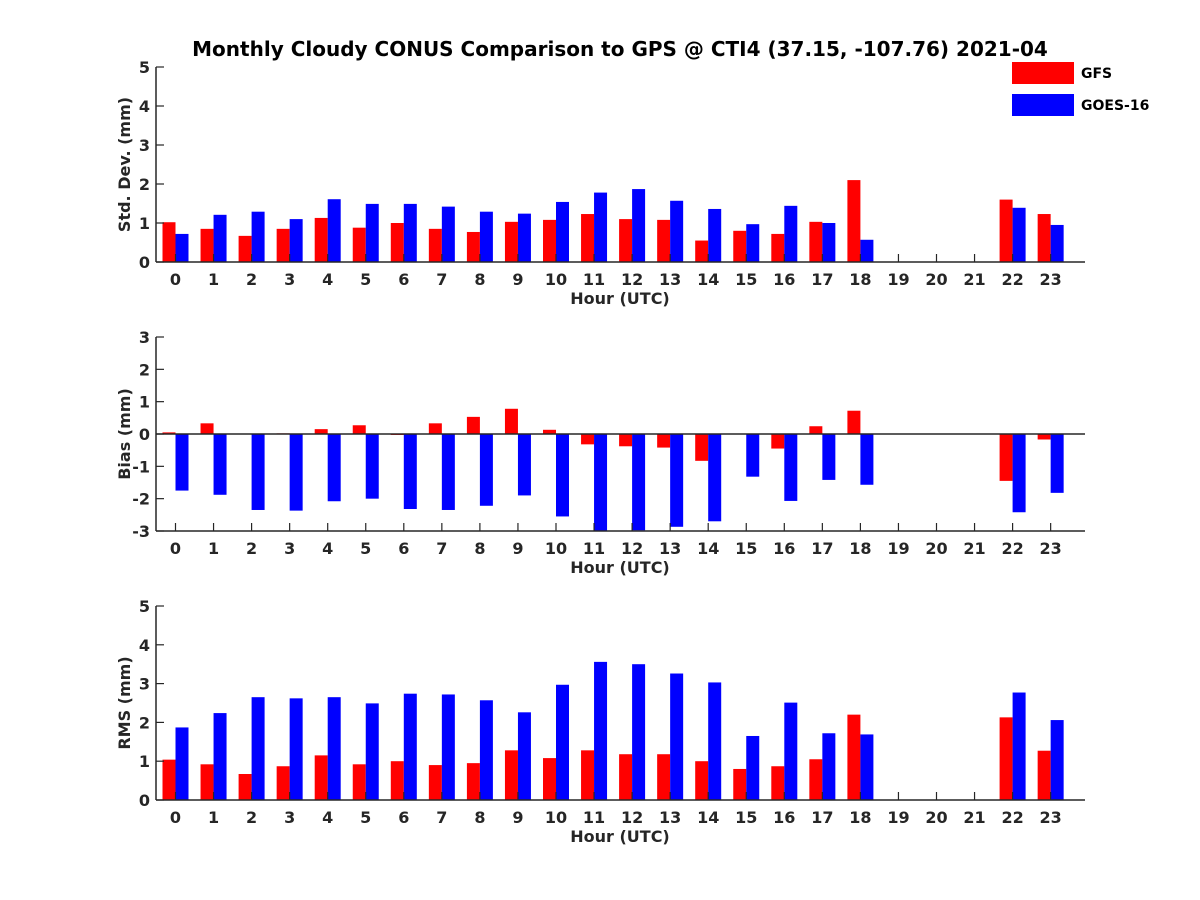  Describe the element at coordinates (124, 434) in the screenshot. I see `y-axis-label: Bias (mm)` at that location.